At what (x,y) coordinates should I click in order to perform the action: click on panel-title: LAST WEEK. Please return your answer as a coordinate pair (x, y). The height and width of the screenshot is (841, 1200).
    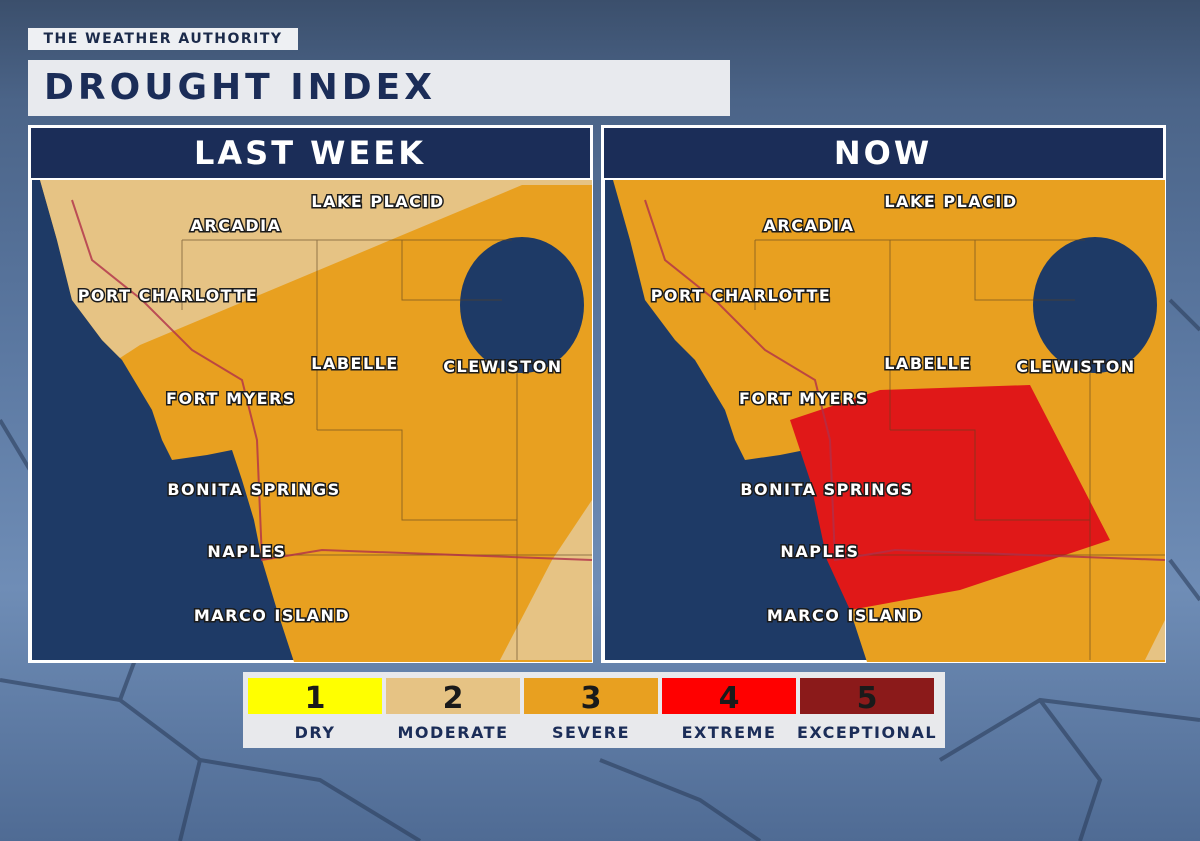
    Looking at the image, I should click on (310, 153).